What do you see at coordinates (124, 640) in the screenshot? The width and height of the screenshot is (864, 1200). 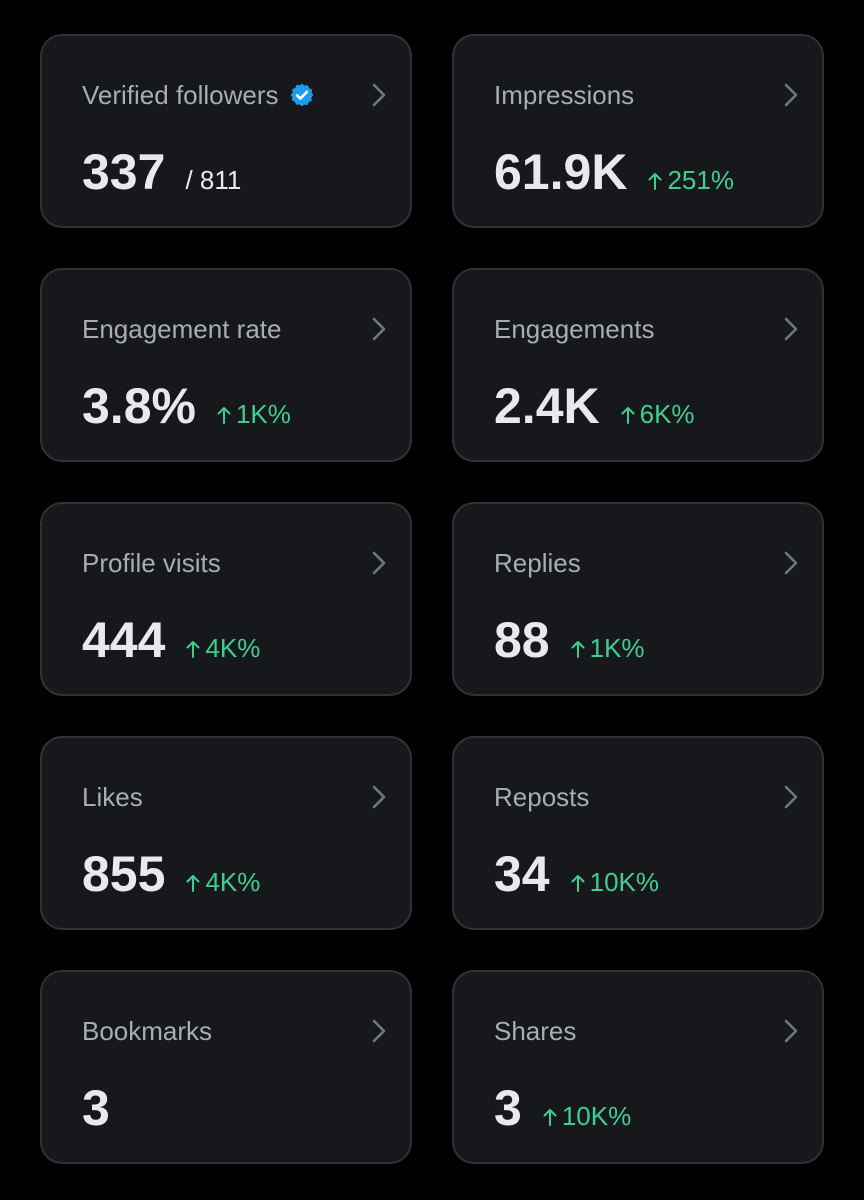 I see `card-value: 444` at bounding box center [124, 640].